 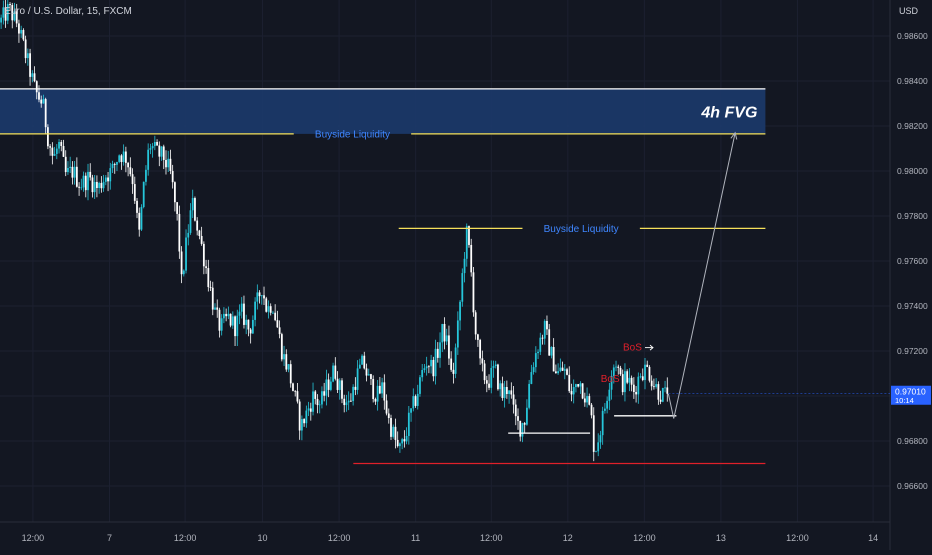 What do you see at coordinates (910, 391) in the screenshot?
I see `price-tag-value: 0.97010` at bounding box center [910, 391].